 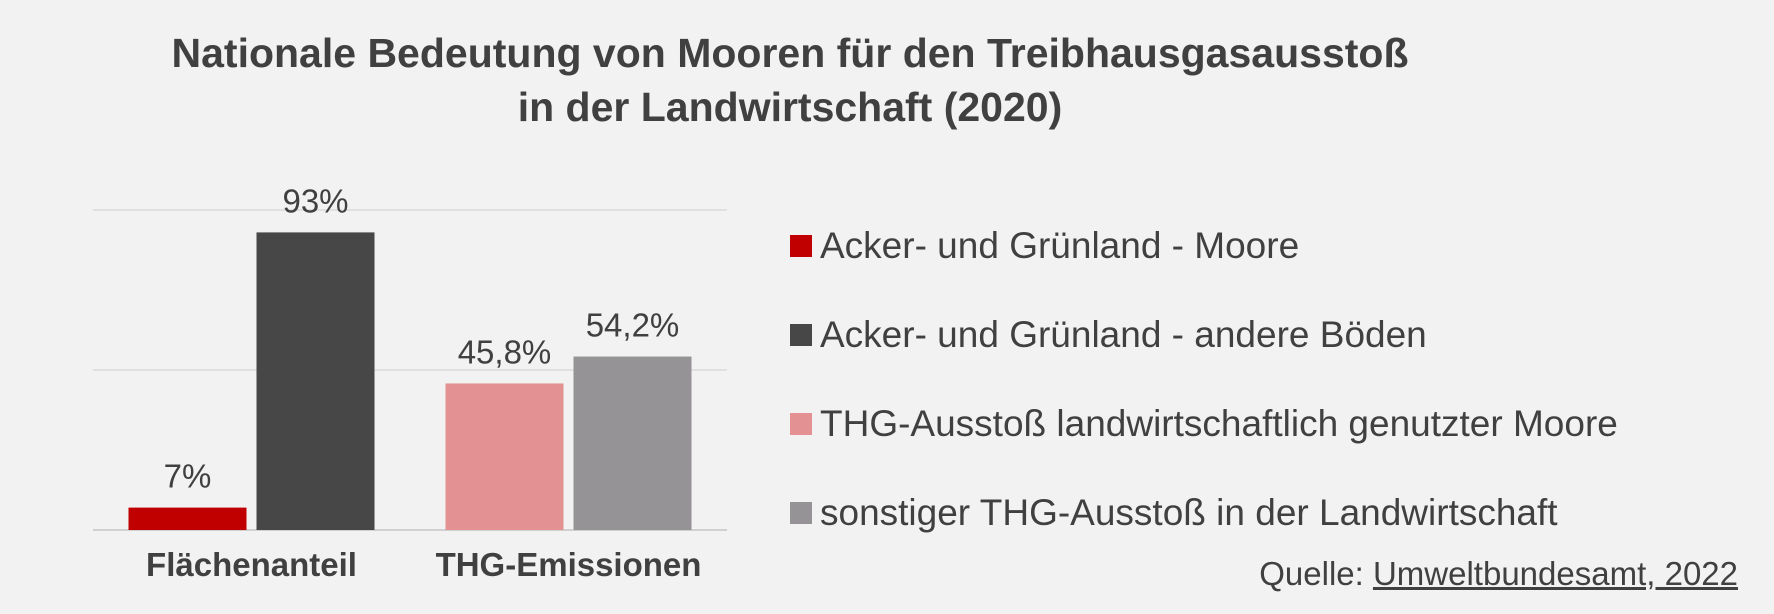 What do you see at coordinates (1316, 573) in the screenshot?
I see `source-prefix: Quelle:` at bounding box center [1316, 573].